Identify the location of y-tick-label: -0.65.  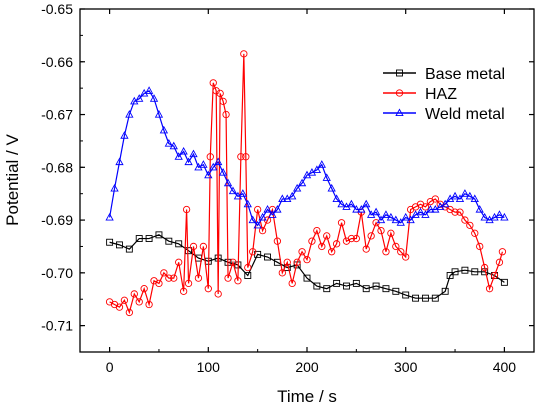
(57, 9).